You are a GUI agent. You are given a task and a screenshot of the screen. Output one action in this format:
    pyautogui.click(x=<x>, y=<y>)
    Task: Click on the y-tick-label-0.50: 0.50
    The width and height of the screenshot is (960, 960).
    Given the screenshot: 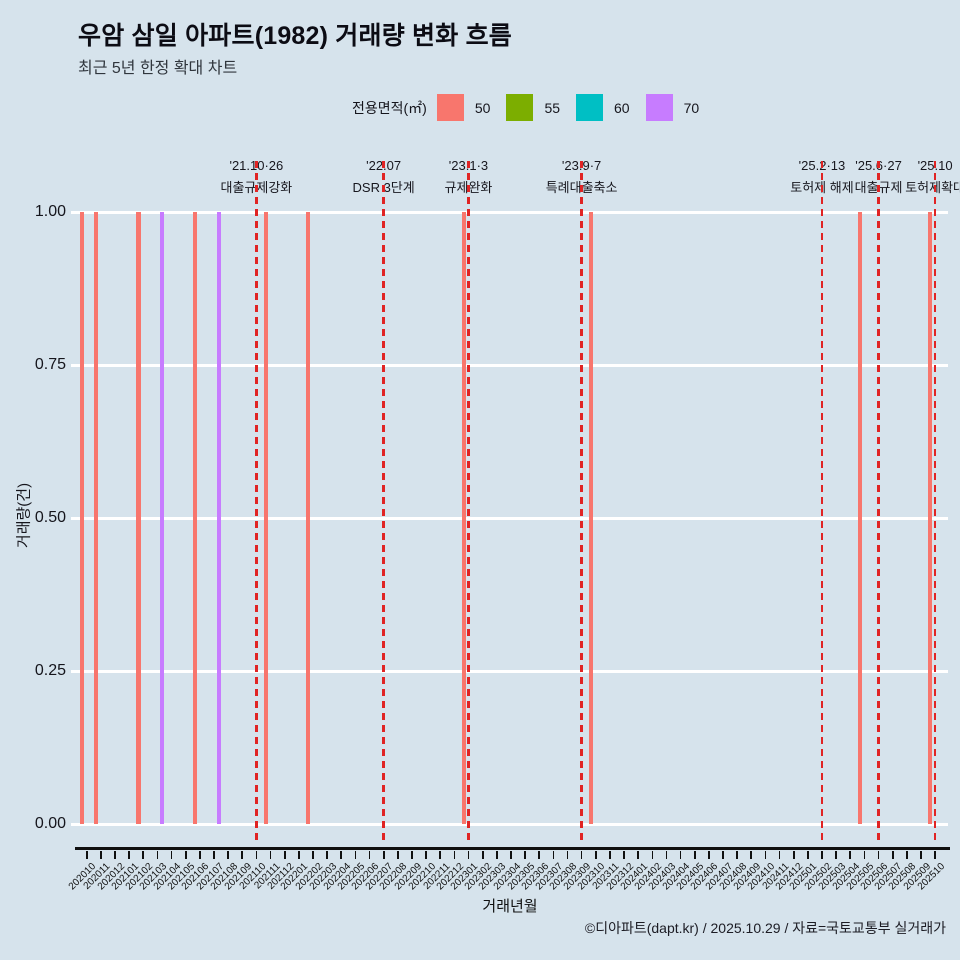 What is the action you would take?
    pyautogui.click(x=50, y=517)
    